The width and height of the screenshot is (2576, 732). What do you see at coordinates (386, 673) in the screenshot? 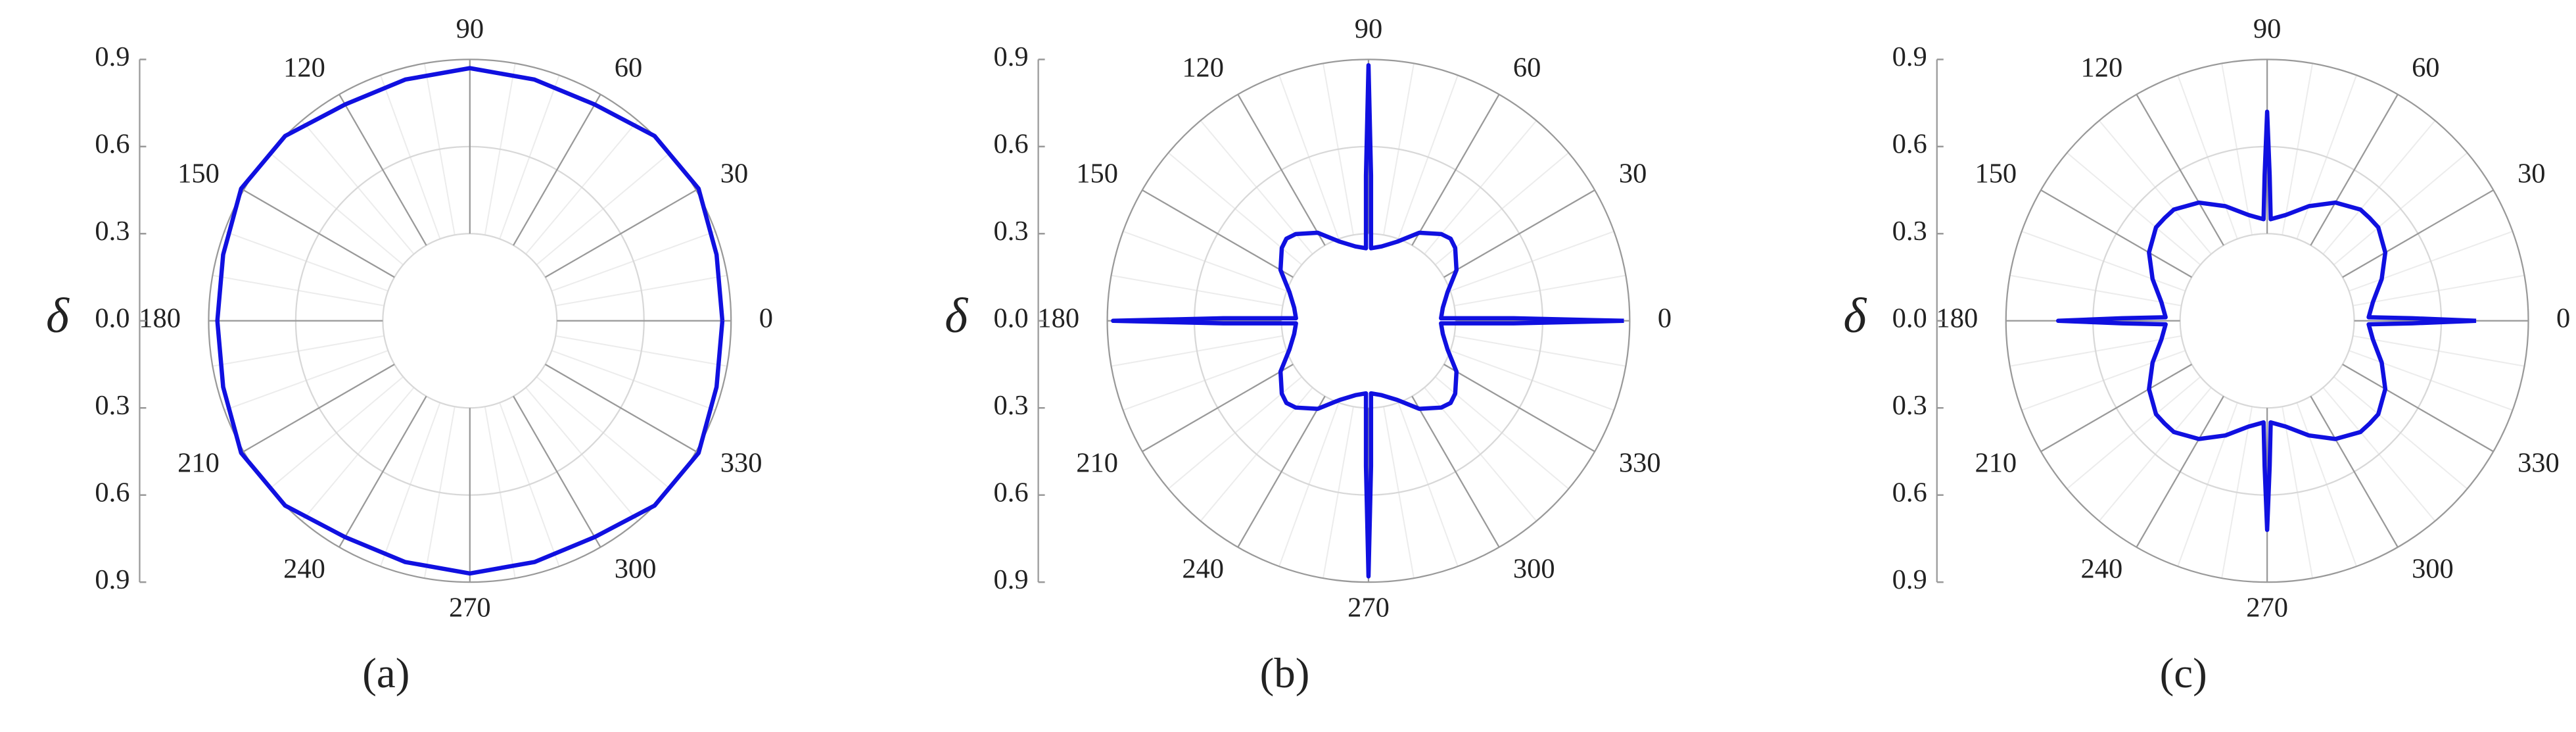
I see `panel-label: (a)` at bounding box center [386, 673].